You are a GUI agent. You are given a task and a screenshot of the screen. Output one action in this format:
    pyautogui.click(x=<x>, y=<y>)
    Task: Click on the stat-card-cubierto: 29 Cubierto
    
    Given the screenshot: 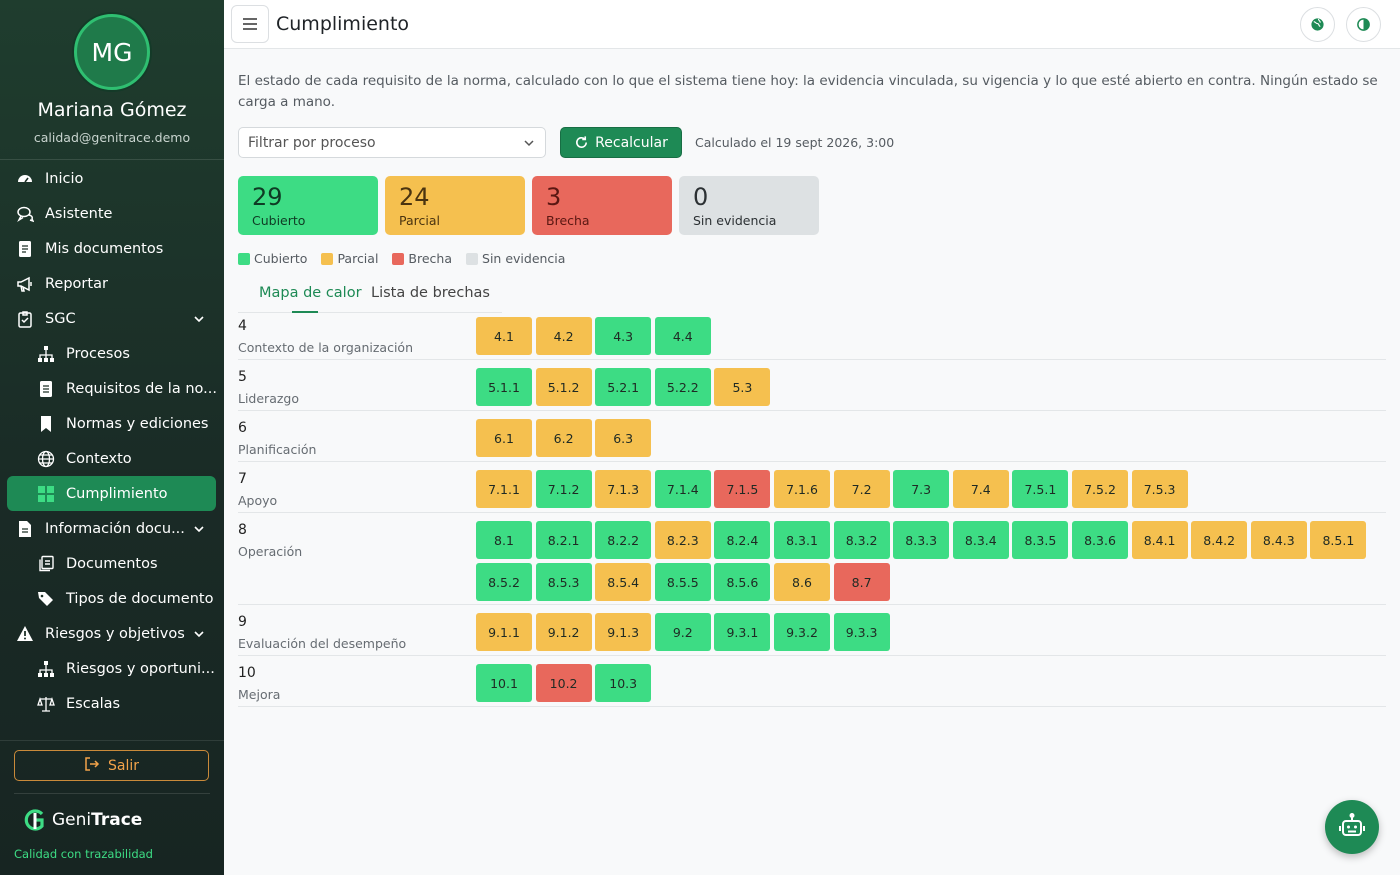 What is the action you would take?
    pyautogui.click(x=308, y=205)
    